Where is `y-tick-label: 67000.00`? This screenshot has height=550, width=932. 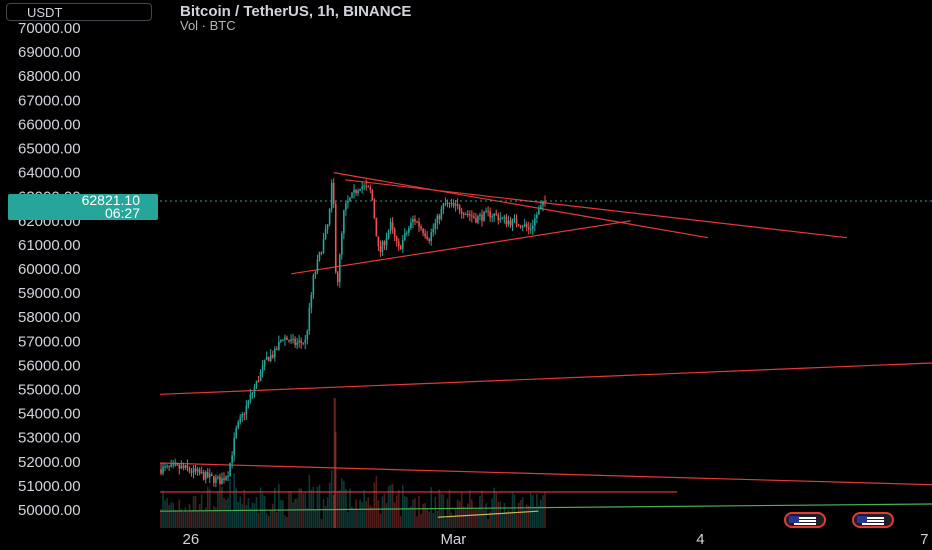 y-tick-label: 67000.00 is located at coordinates (49, 100).